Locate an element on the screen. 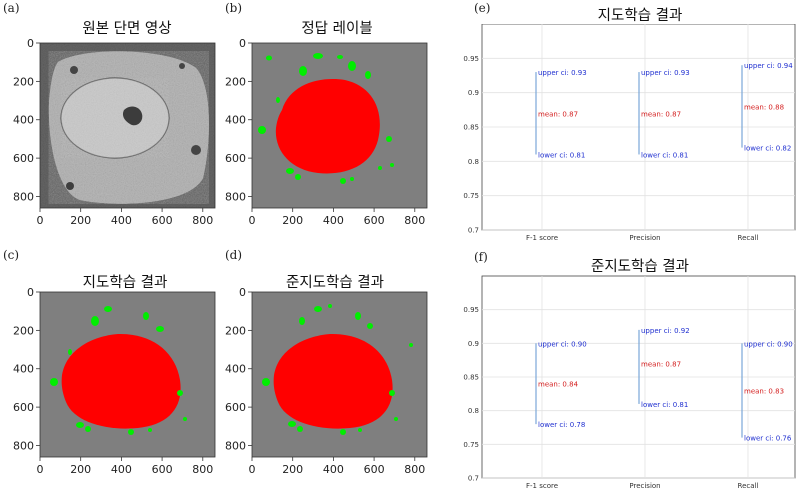 This screenshot has height=492, width=800. panel-d-xtick-label: 800 is located at coordinates (414, 469).